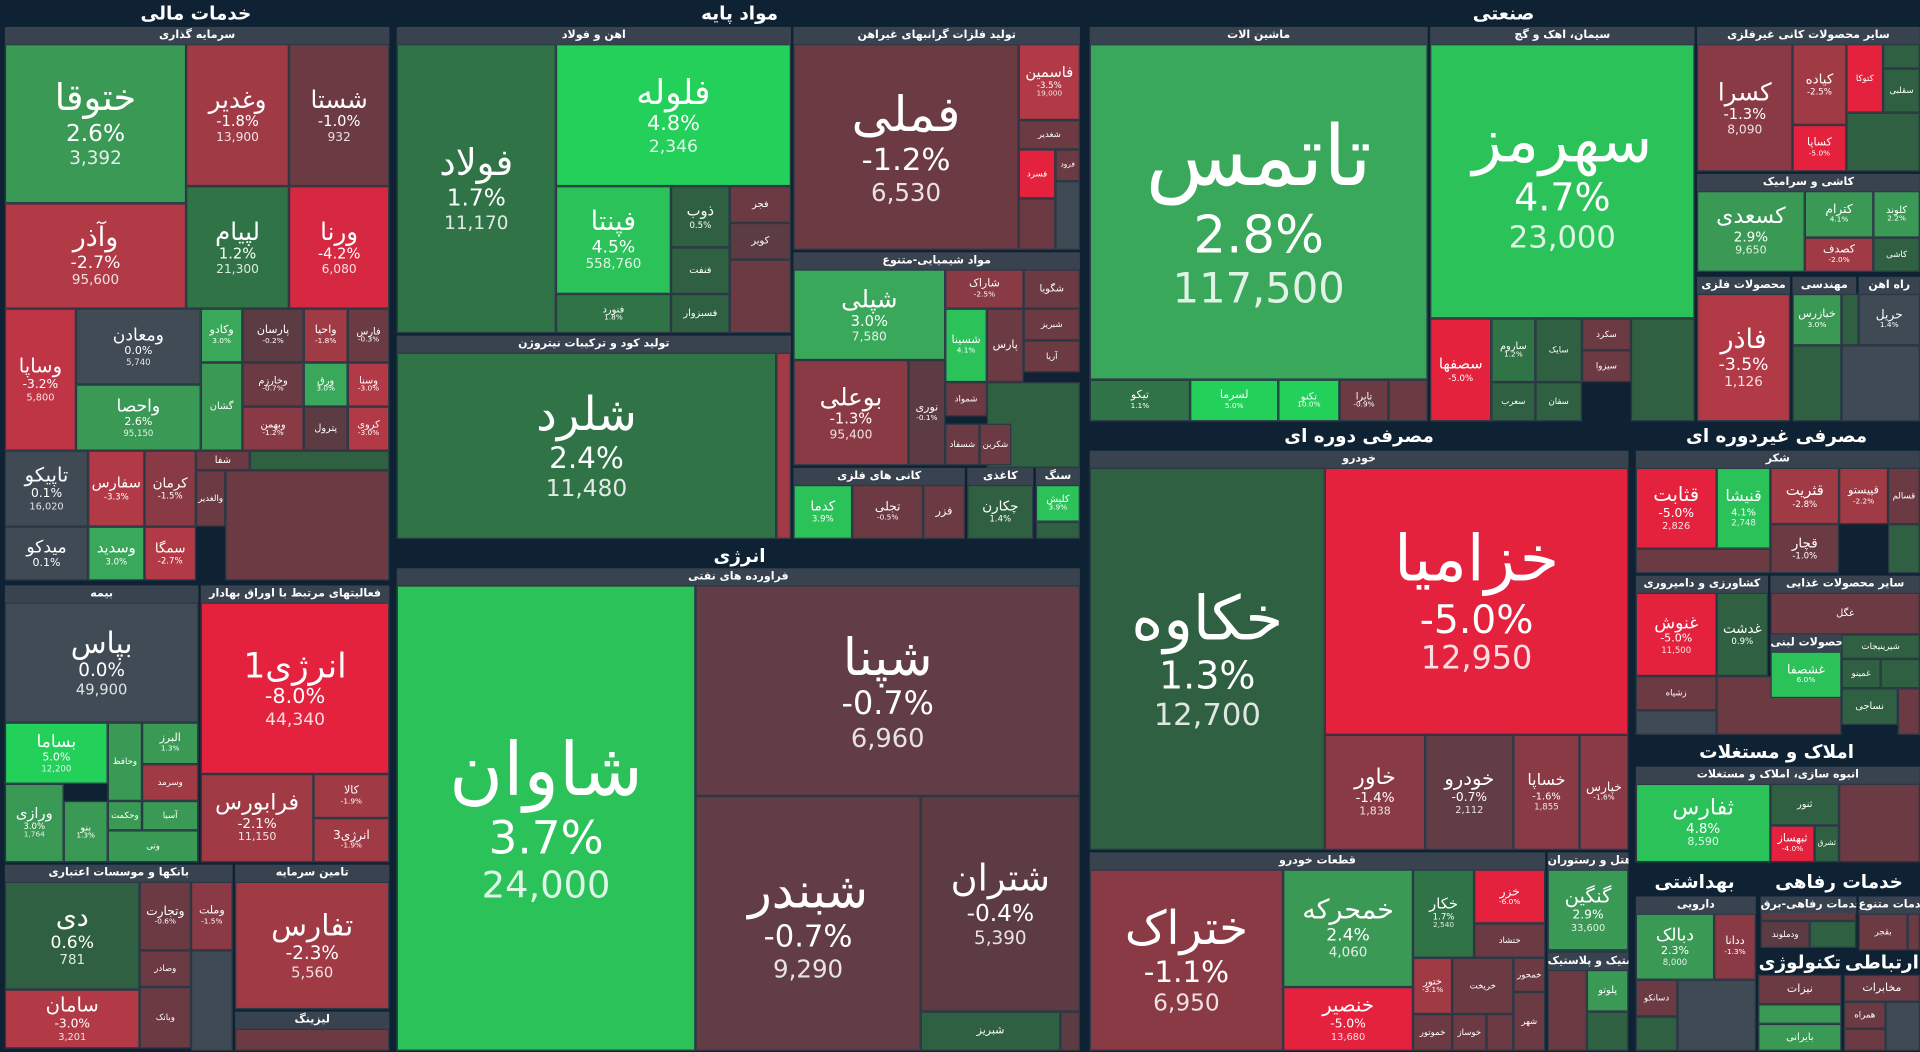 This screenshot has width=1920, height=1052. Describe the element at coordinates (1510, 940) in the screenshot. I see `stock-tile: ختشاد` at that location.